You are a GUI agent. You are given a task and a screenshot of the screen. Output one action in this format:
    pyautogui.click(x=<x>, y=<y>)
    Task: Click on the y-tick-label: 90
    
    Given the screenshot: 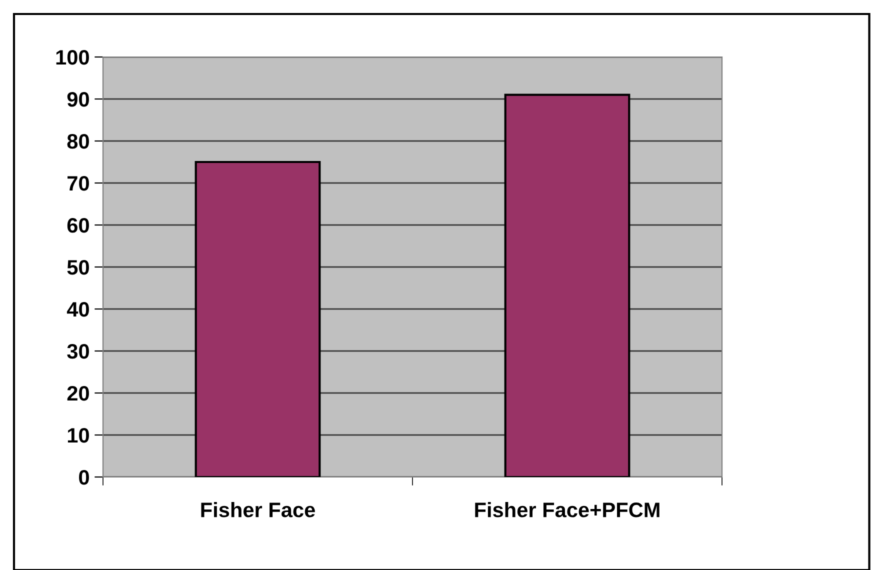 What is the action you would take?
    pyautogui.click(x=78, y=99)
    